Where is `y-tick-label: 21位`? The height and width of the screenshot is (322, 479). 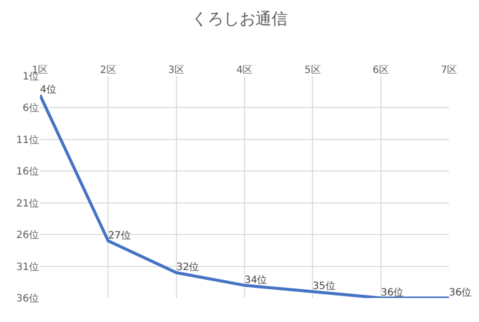 y-tick-label: 21位 is located at coordinates (27, 203).